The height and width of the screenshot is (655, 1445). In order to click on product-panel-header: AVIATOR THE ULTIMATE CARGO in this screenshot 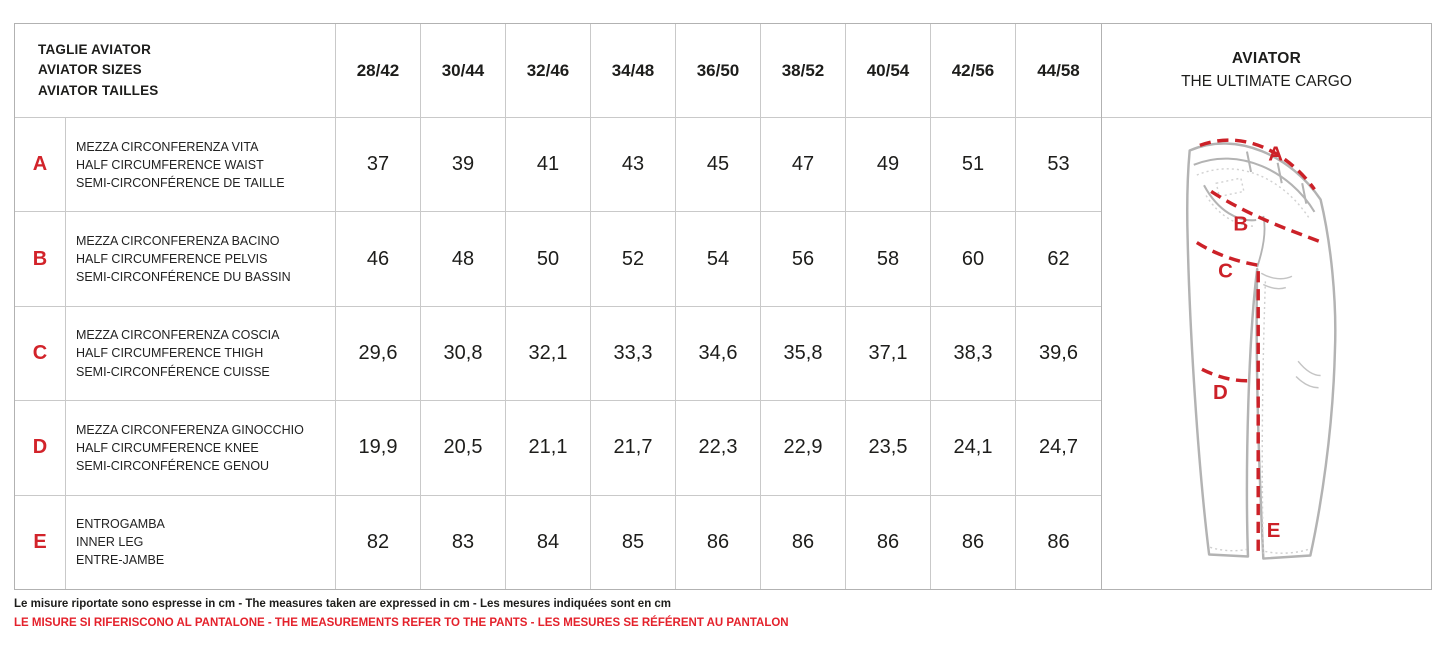, I will do `click(1266, 71)`.